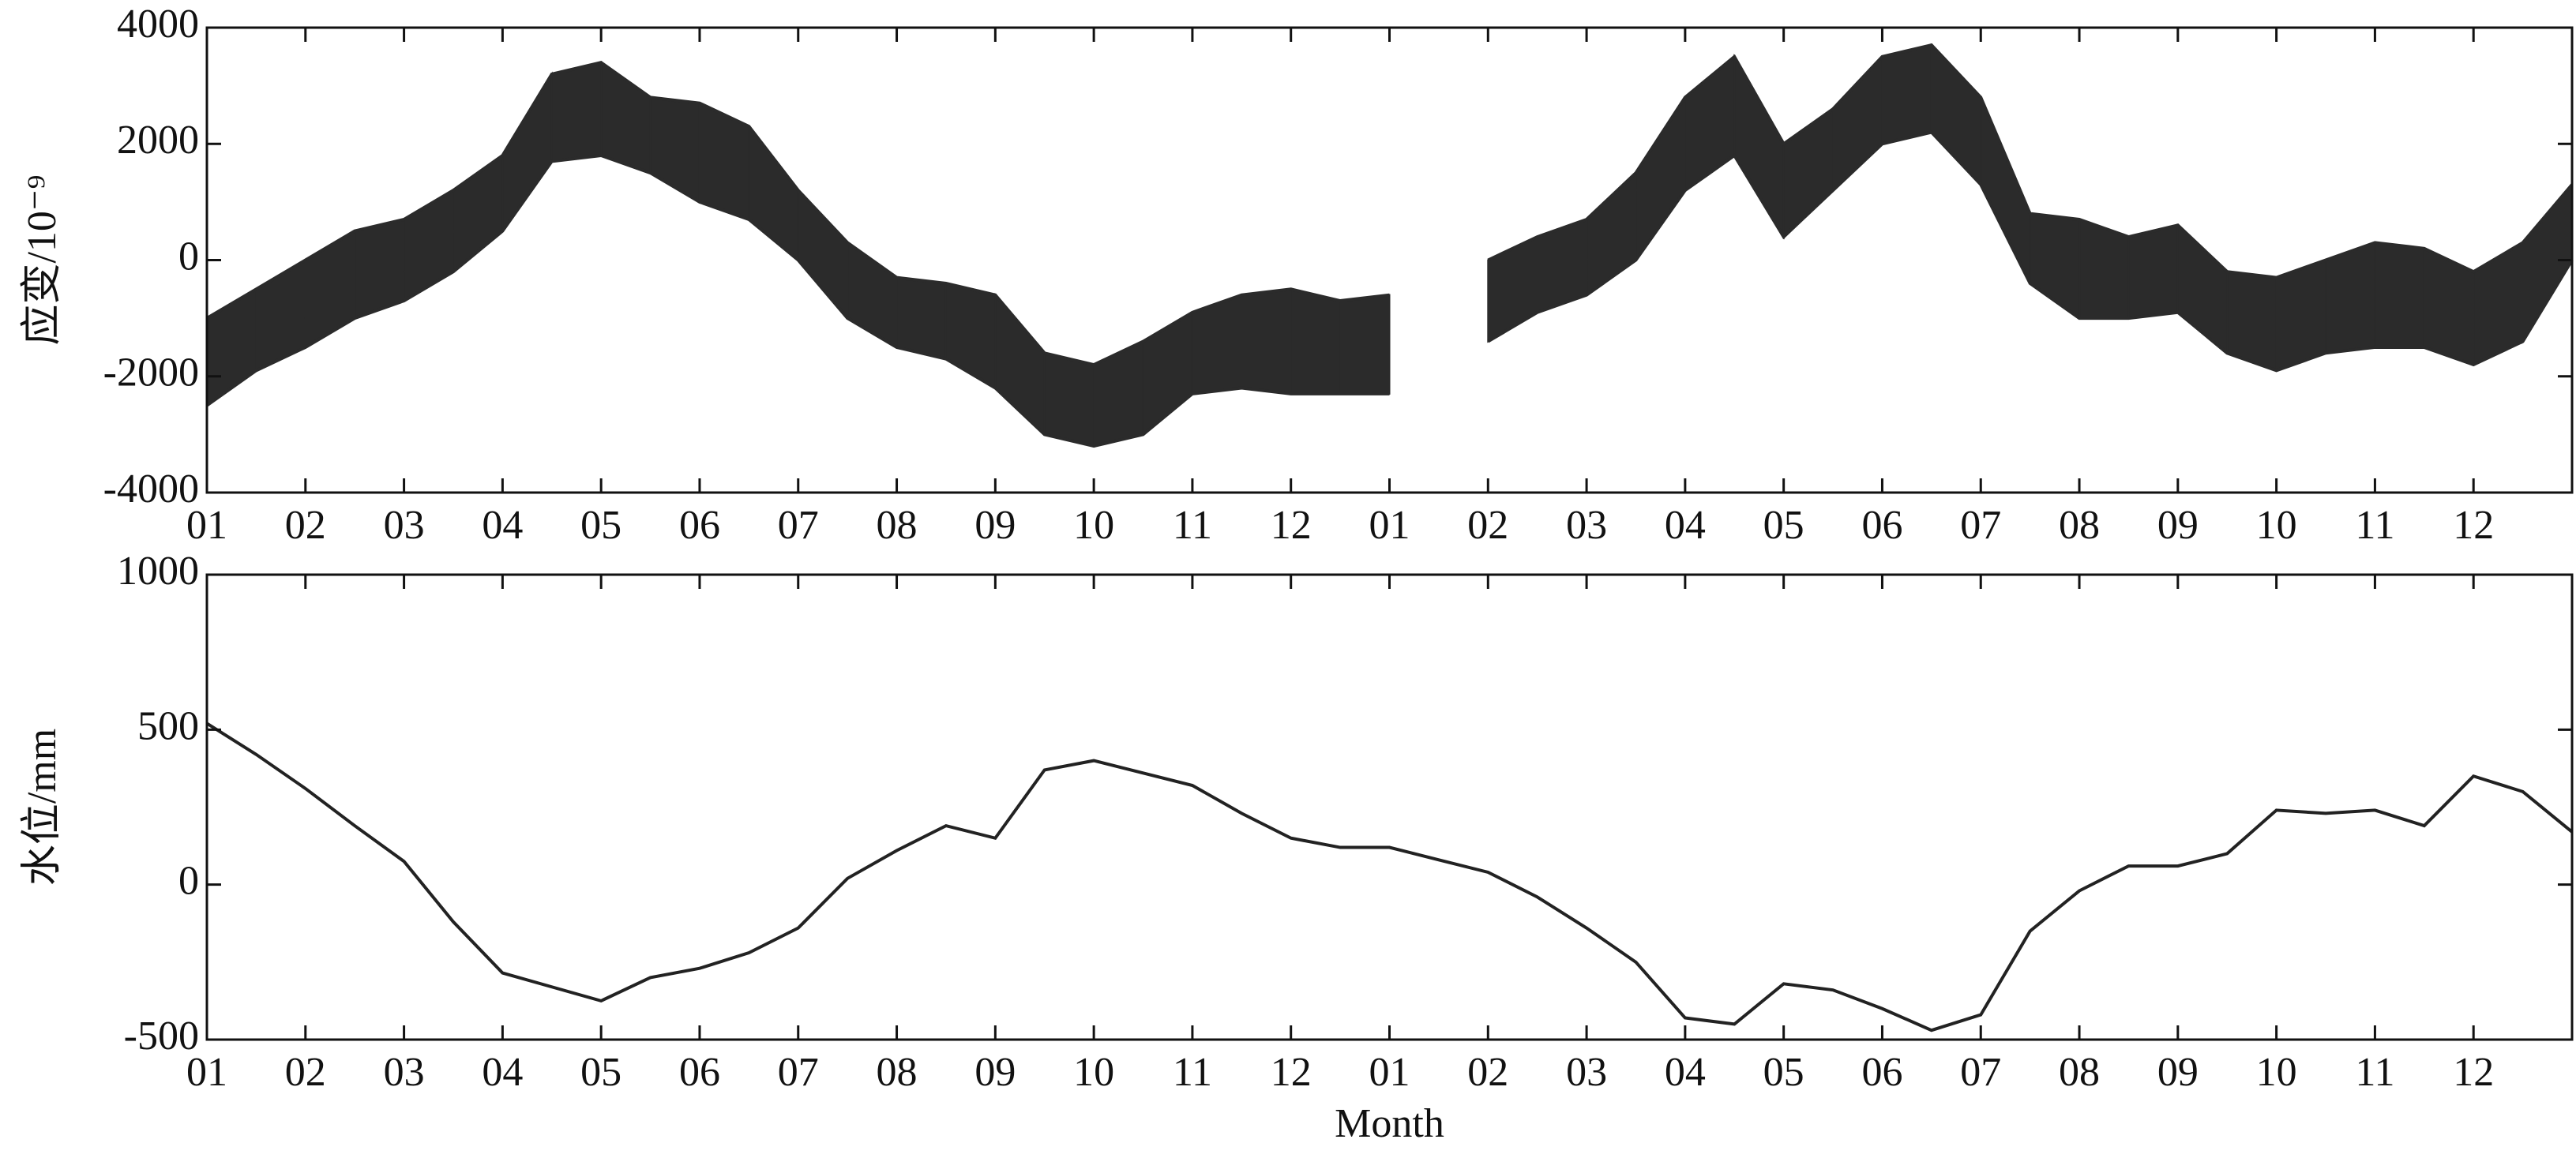  I want to click on y-tick-label: -500, so click(161, 1037).